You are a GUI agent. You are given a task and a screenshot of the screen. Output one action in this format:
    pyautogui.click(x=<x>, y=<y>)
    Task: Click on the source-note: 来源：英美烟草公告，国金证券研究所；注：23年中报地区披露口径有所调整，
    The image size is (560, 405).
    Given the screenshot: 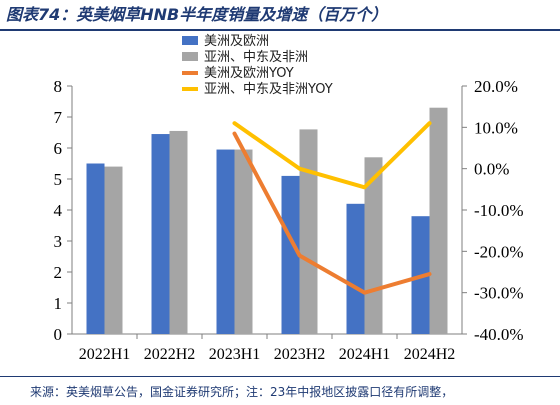 What is the action you would take?
    pyautogui.click(x=242, y=392)
    